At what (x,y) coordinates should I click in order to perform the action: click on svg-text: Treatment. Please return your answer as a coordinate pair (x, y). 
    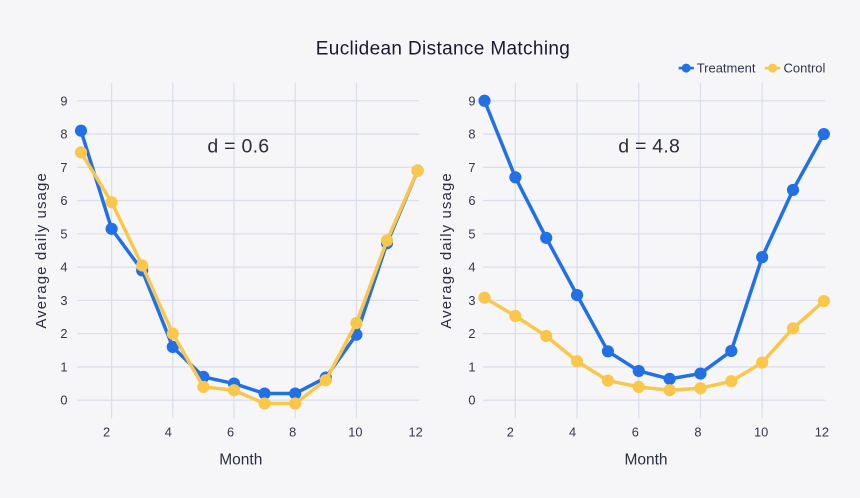
    Looking at the image, I should click on (726, 68).